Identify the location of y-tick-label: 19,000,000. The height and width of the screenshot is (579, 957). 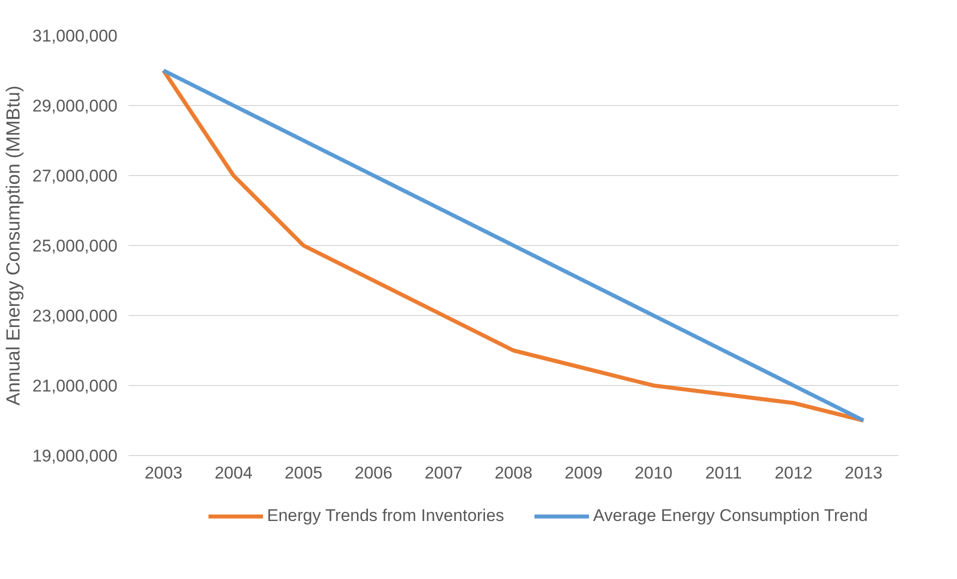
(75, 456).